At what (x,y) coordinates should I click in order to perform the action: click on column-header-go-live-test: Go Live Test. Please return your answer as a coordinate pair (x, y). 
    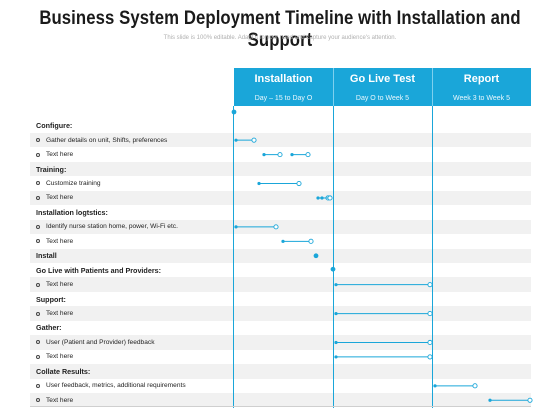
    Looking at the image, I should click on (382, 79).